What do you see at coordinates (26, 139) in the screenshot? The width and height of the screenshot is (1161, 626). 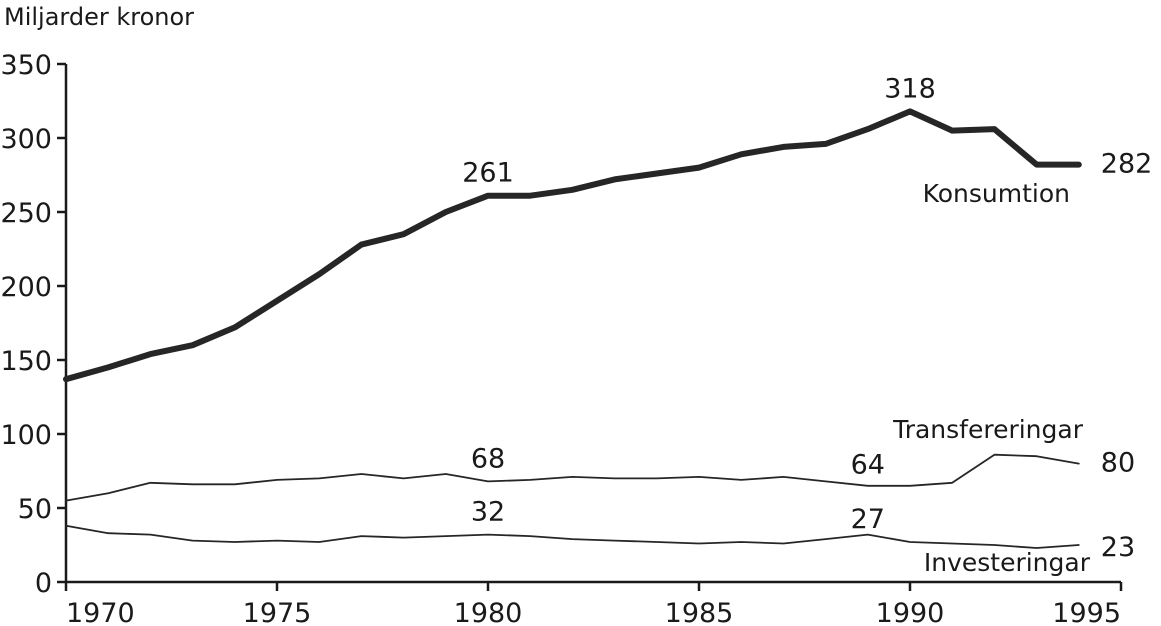 I see `y-tick-label: 300` at bounding box center [26, 139].